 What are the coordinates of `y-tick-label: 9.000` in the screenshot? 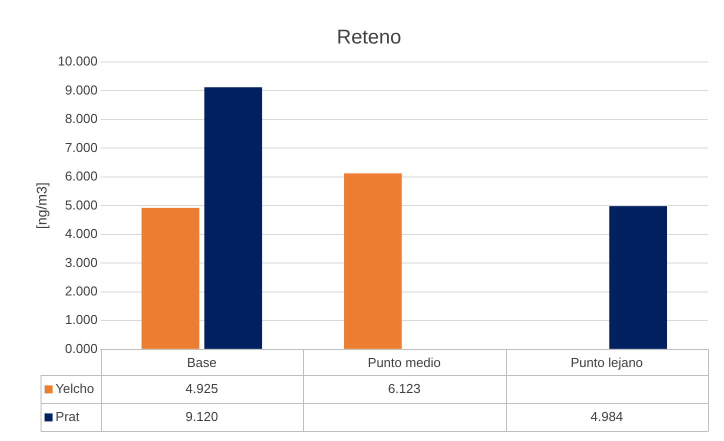 It's located at (81, 90).